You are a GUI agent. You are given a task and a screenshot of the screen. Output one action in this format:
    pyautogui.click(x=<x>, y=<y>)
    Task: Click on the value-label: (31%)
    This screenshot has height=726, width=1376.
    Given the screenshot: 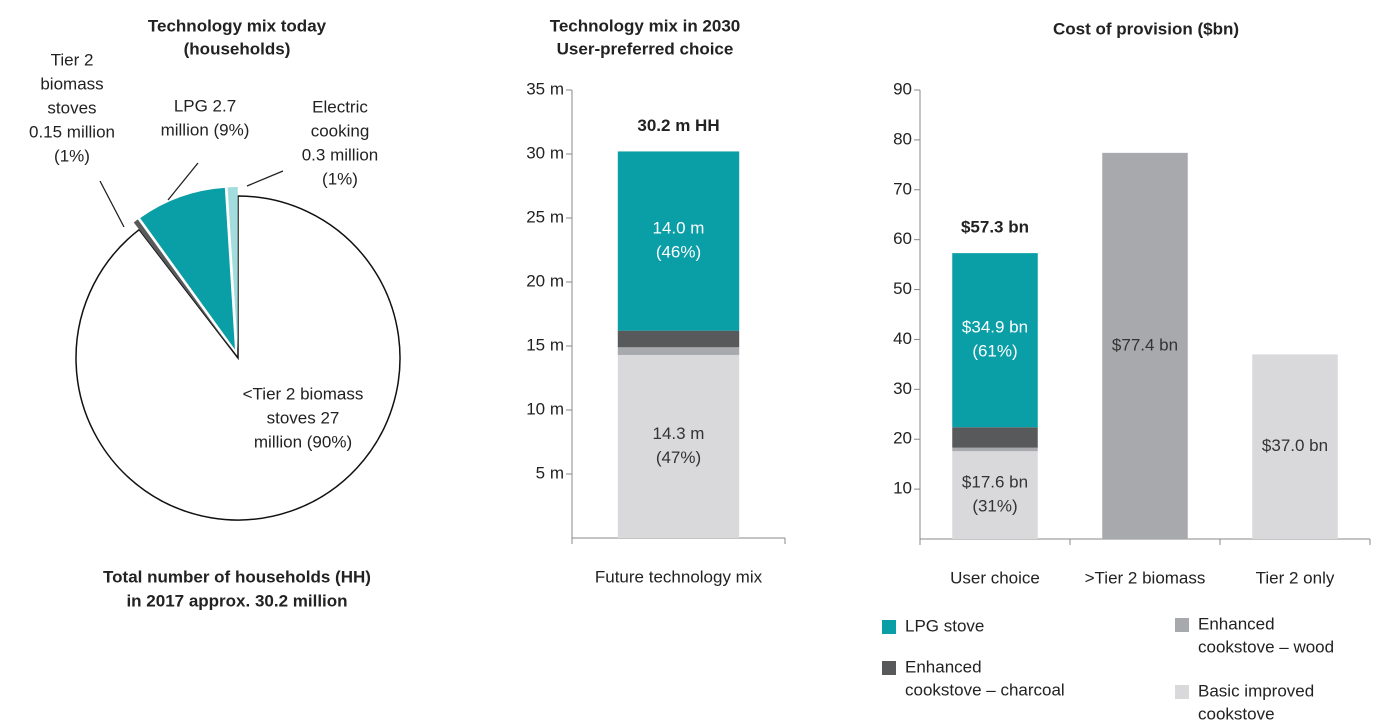 What is the action you would take?
    pyautogui.click(x=994, y=506)
    